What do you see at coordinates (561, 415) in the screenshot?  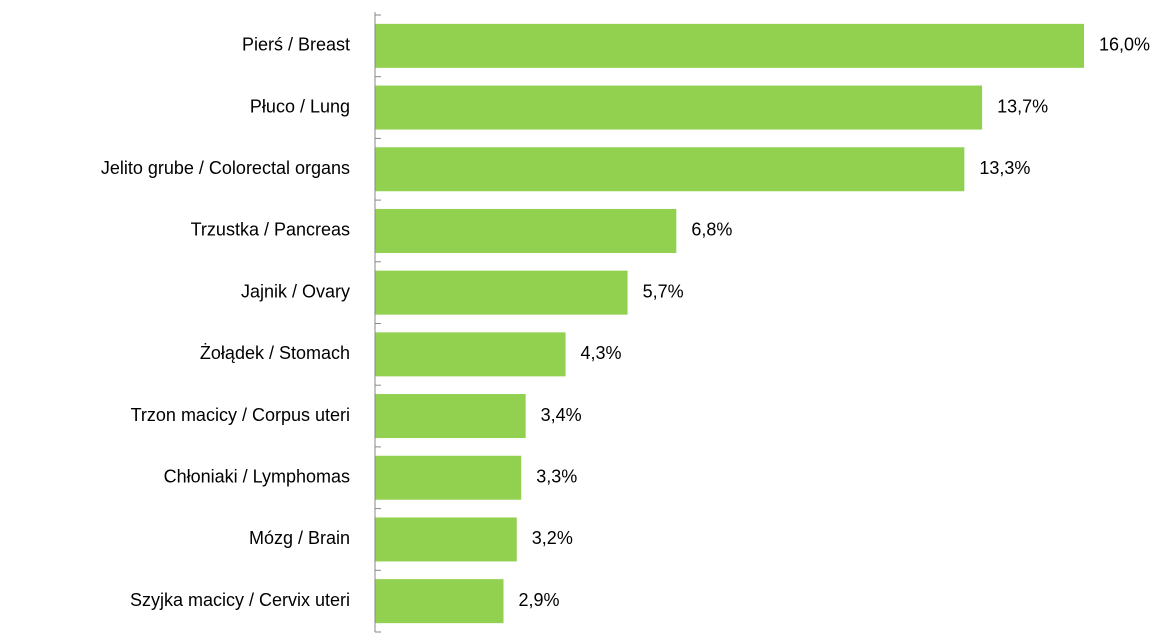 I see `value-label: 3,4%` at bounding box center [561, 415].